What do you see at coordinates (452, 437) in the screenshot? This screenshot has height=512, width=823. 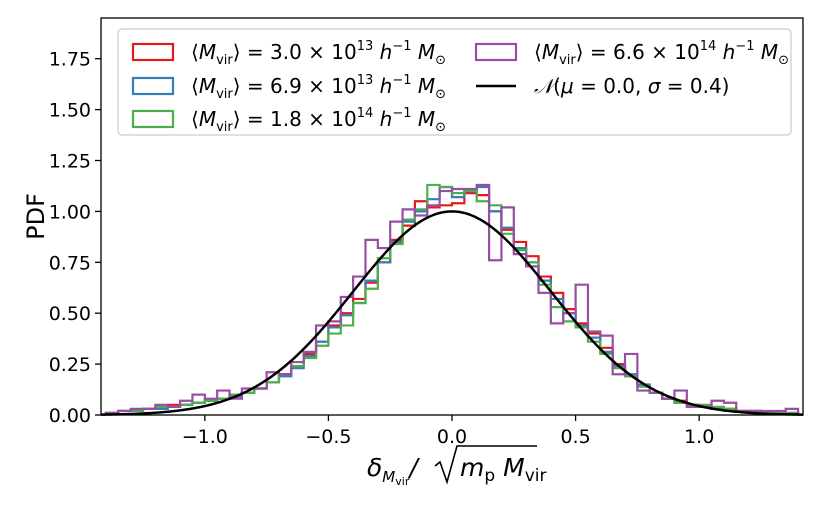 I see `x-tick-label: 0.0` at bounding box center [452, 437].